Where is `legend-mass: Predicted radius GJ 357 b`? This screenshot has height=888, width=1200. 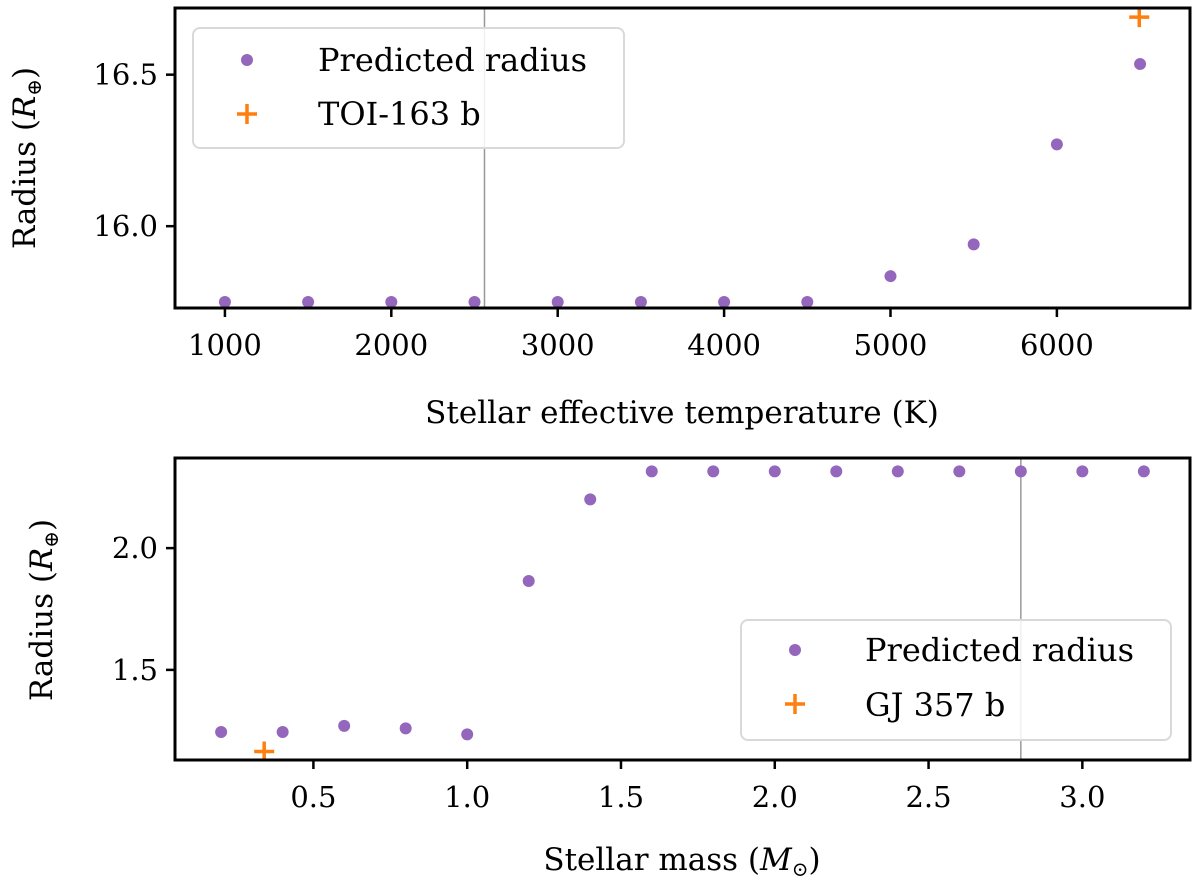
legend-mass: Predicted radius GJ 357 b is located at coordinates (956, 680).